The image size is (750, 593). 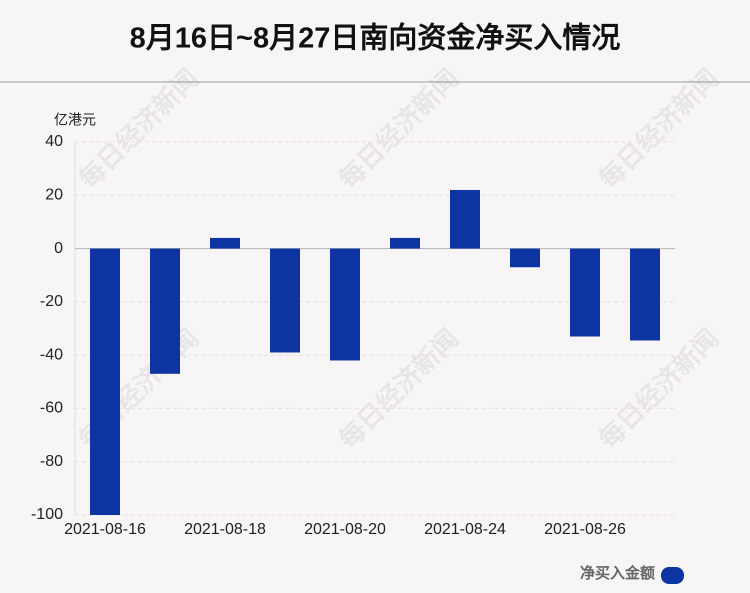 I want to click on x-tick-label: 2021-08-20, so click(x=345, y=529).